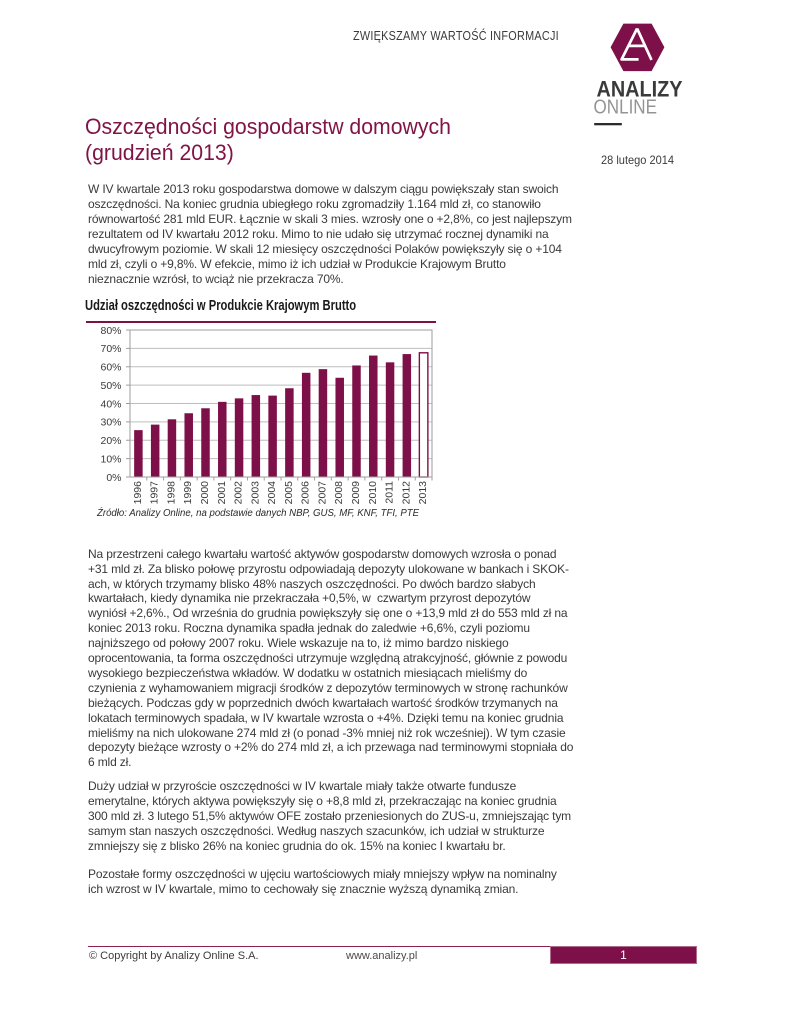 The height and width of the screenshot is (1024, 791). Describe the element at coordinates (406, 493) in the screenshot. I see `svg-text: 2012` at that location.